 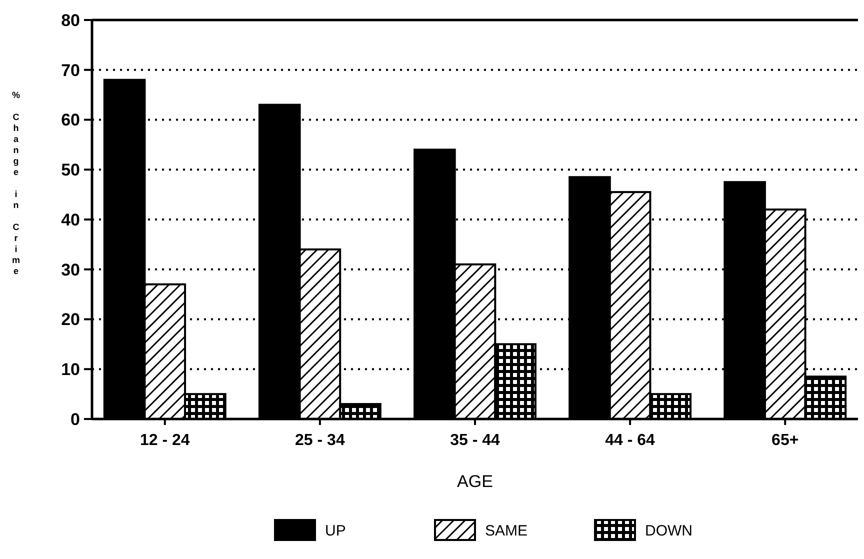 What do you see at coordinates (70, 370) in the screenshot?
I see `y-tick-label: 10` at bounding box center [70, 370].